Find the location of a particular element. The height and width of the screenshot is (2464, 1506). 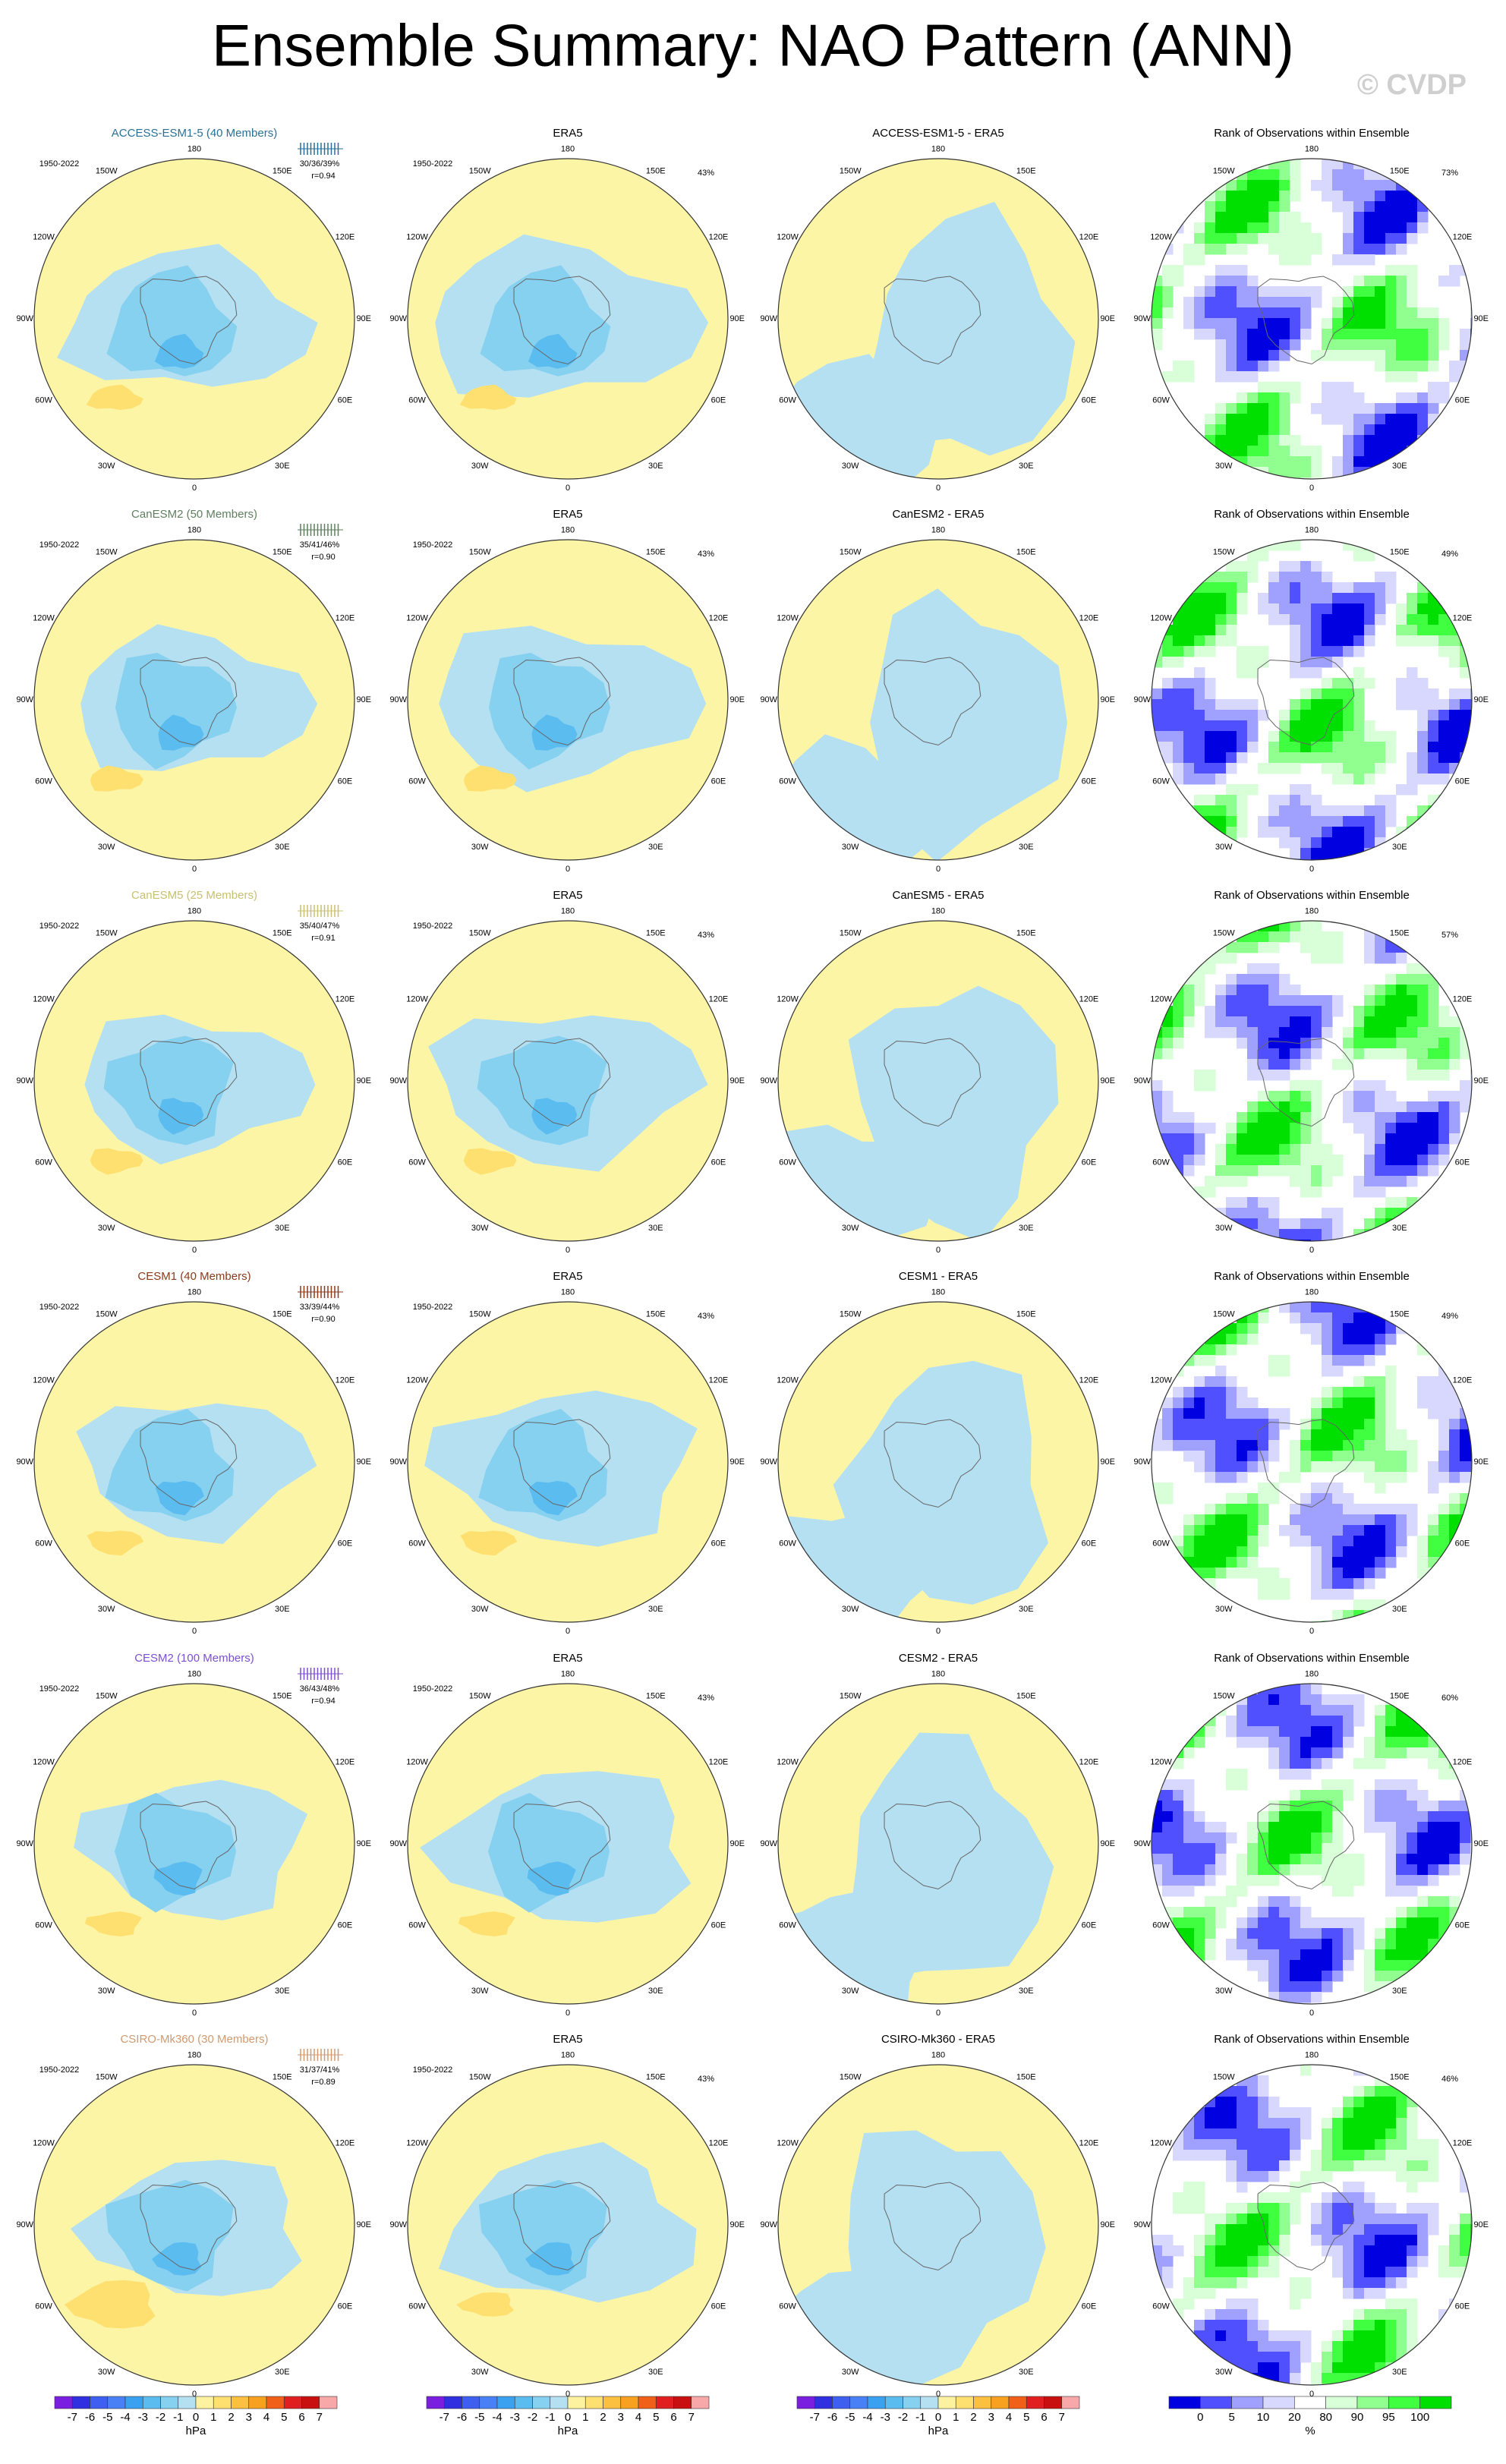

positive-region is located at coordinates (490, 779).